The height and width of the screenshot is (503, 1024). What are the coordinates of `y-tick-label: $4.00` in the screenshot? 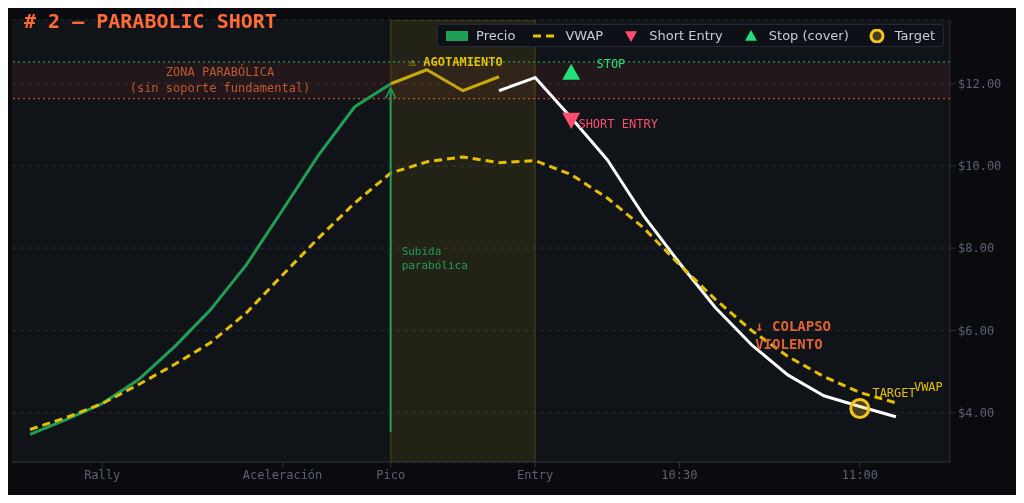 It's located at (976, 412).